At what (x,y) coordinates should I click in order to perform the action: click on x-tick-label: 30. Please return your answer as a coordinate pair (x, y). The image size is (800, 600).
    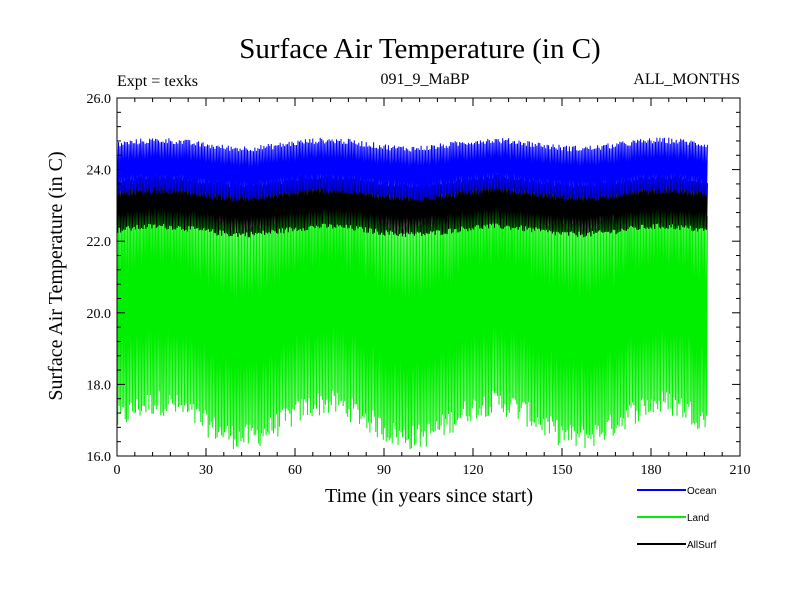
    Looking at the image, I should click on (206, 470).